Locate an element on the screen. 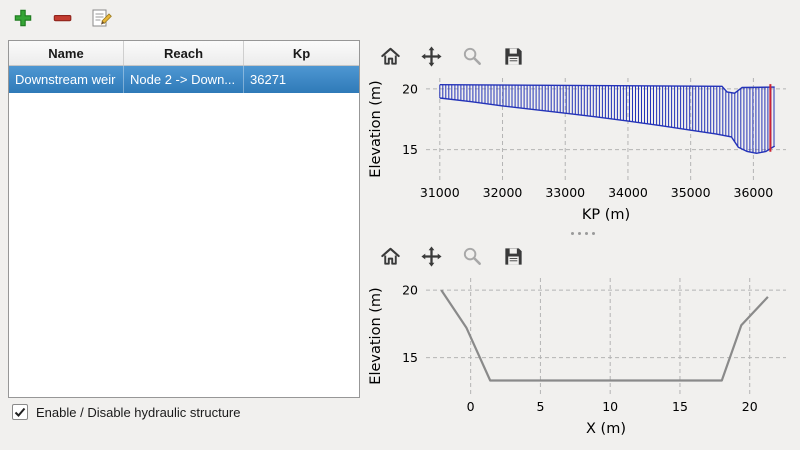  plus-icon is located at coordinates (23, 18).